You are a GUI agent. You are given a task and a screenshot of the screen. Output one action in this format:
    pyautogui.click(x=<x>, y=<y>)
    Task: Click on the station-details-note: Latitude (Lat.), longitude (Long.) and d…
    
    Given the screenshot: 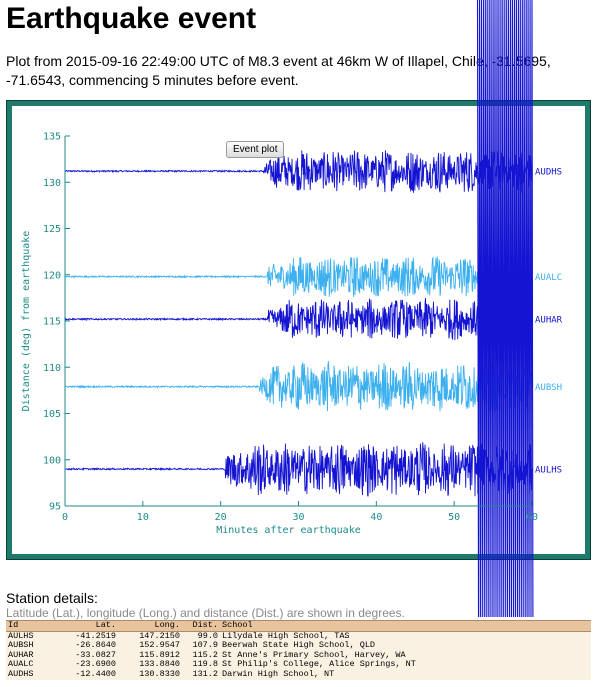 What is the action you would take?
    pyautogui.click(x=205, y=613)
    